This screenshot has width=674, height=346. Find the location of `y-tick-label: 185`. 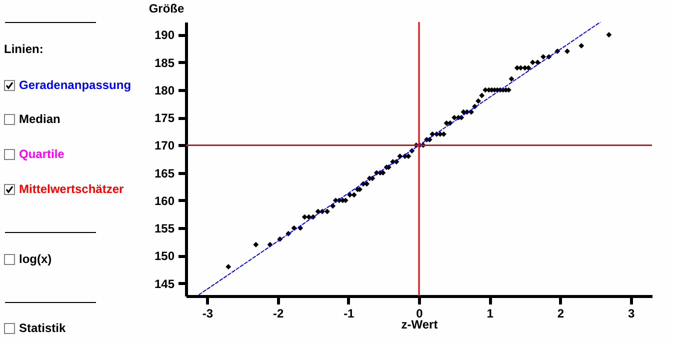

y-tick-label: 185 is located at coordinates (164, 63).